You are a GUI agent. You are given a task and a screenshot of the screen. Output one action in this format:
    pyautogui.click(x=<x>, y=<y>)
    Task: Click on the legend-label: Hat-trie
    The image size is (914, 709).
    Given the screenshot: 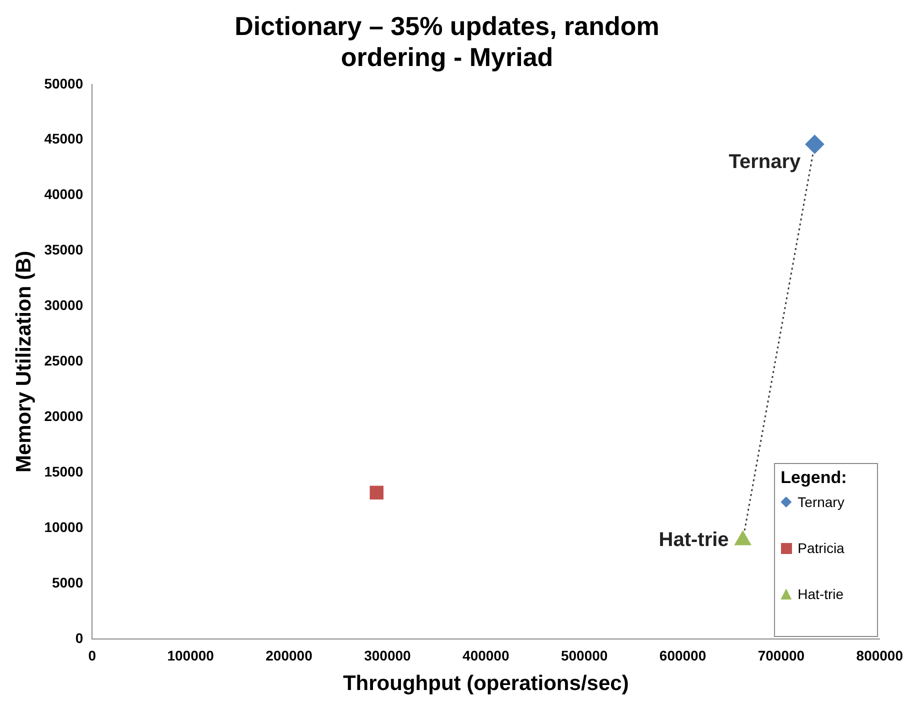 What is the action you would take?
    pyautogui.click(x=821, y=594)
    